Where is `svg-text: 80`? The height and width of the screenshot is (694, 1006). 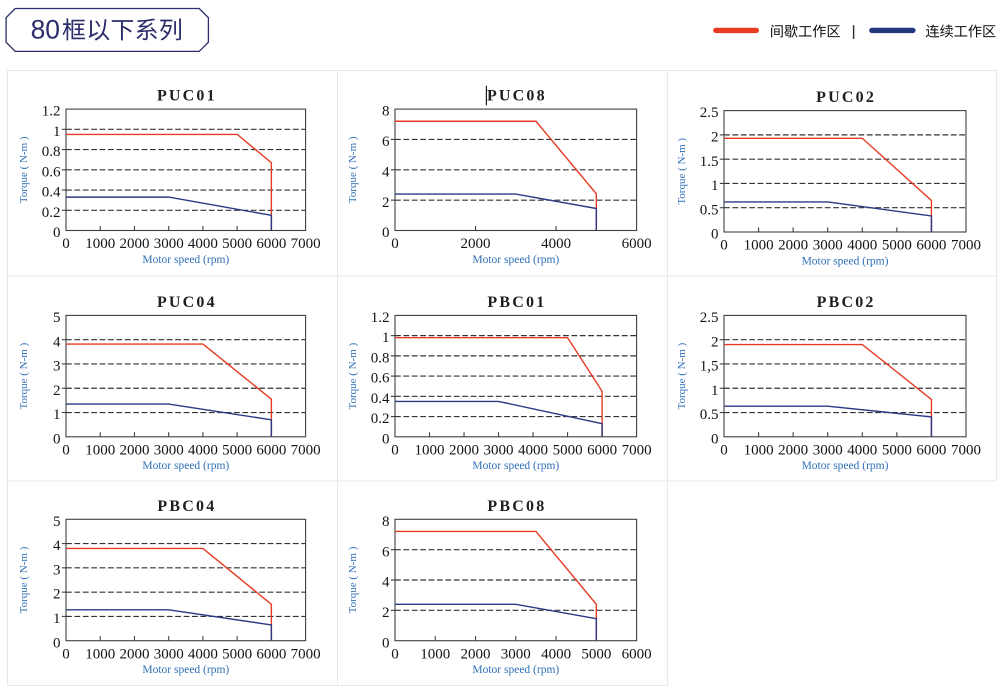
svg-text: 80 is located at coordinates (45, 30).